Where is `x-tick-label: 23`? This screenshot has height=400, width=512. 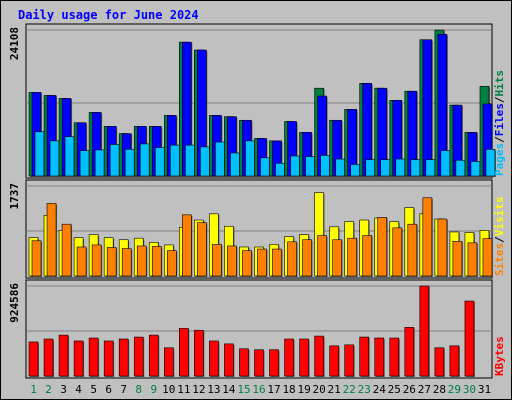 x-tick-label: 23 is located at coordinates (364, 389).